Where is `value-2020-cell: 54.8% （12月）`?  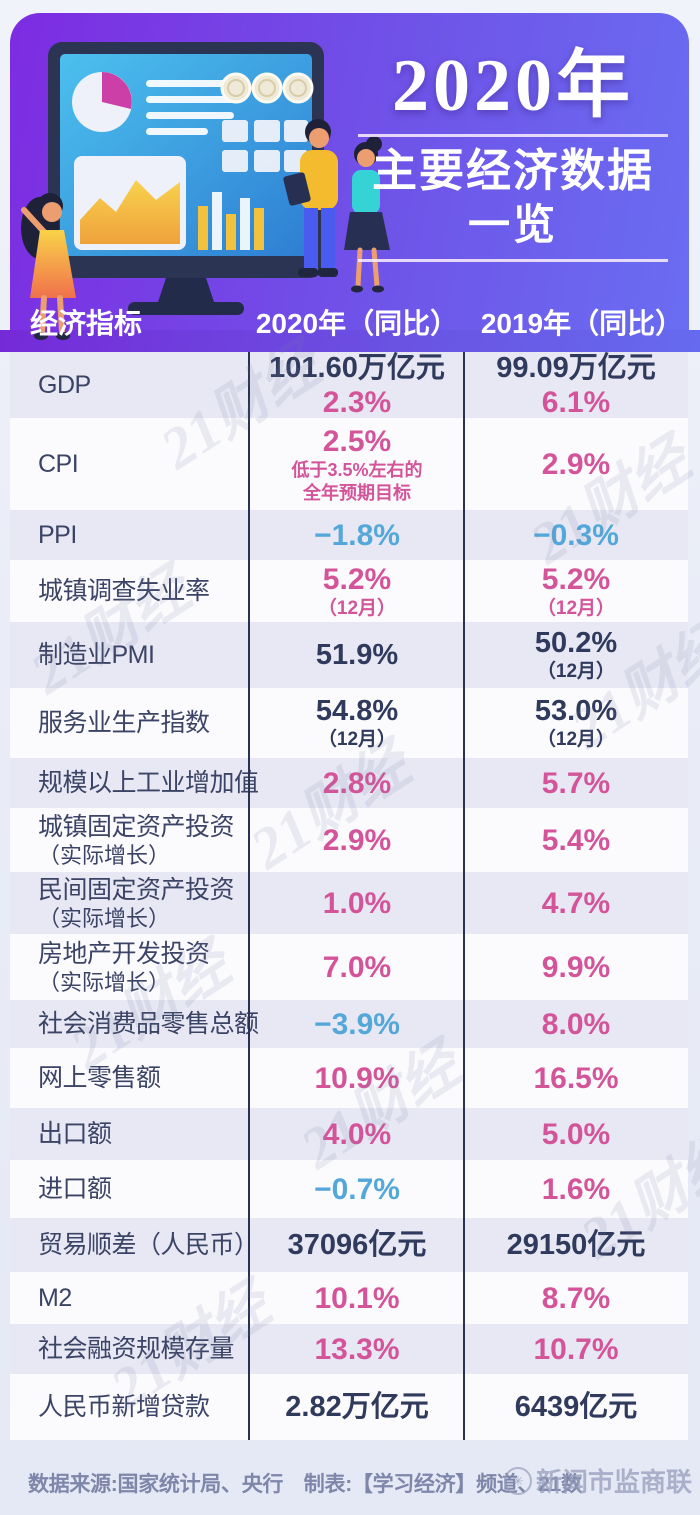 value-2020-cell: 54.8% （12月） is located at coordinates (357, 723).